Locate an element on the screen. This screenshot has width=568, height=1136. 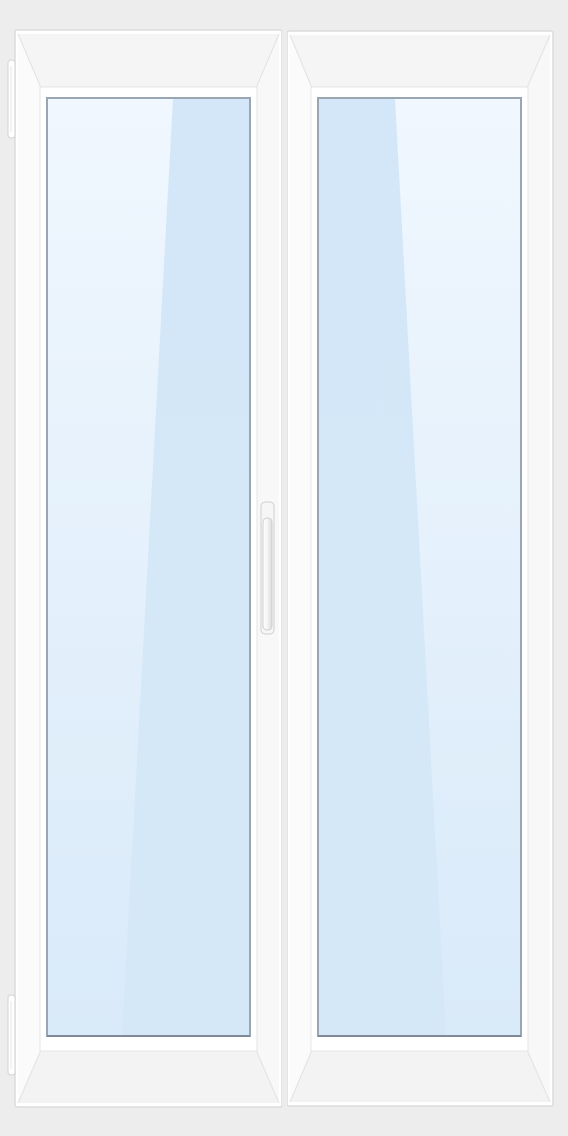
left-sash-bevel-left is located at coordinates (29, 568).